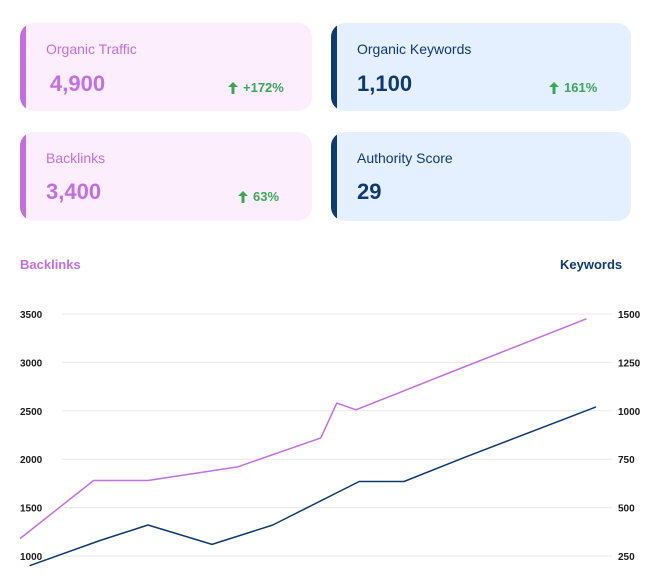 Image resolution: width=657 pixels, height=581 pixels. Describe the element at coordinates (31, 557) in the screenshot. I see `left-tick-label: 1000` at that location.